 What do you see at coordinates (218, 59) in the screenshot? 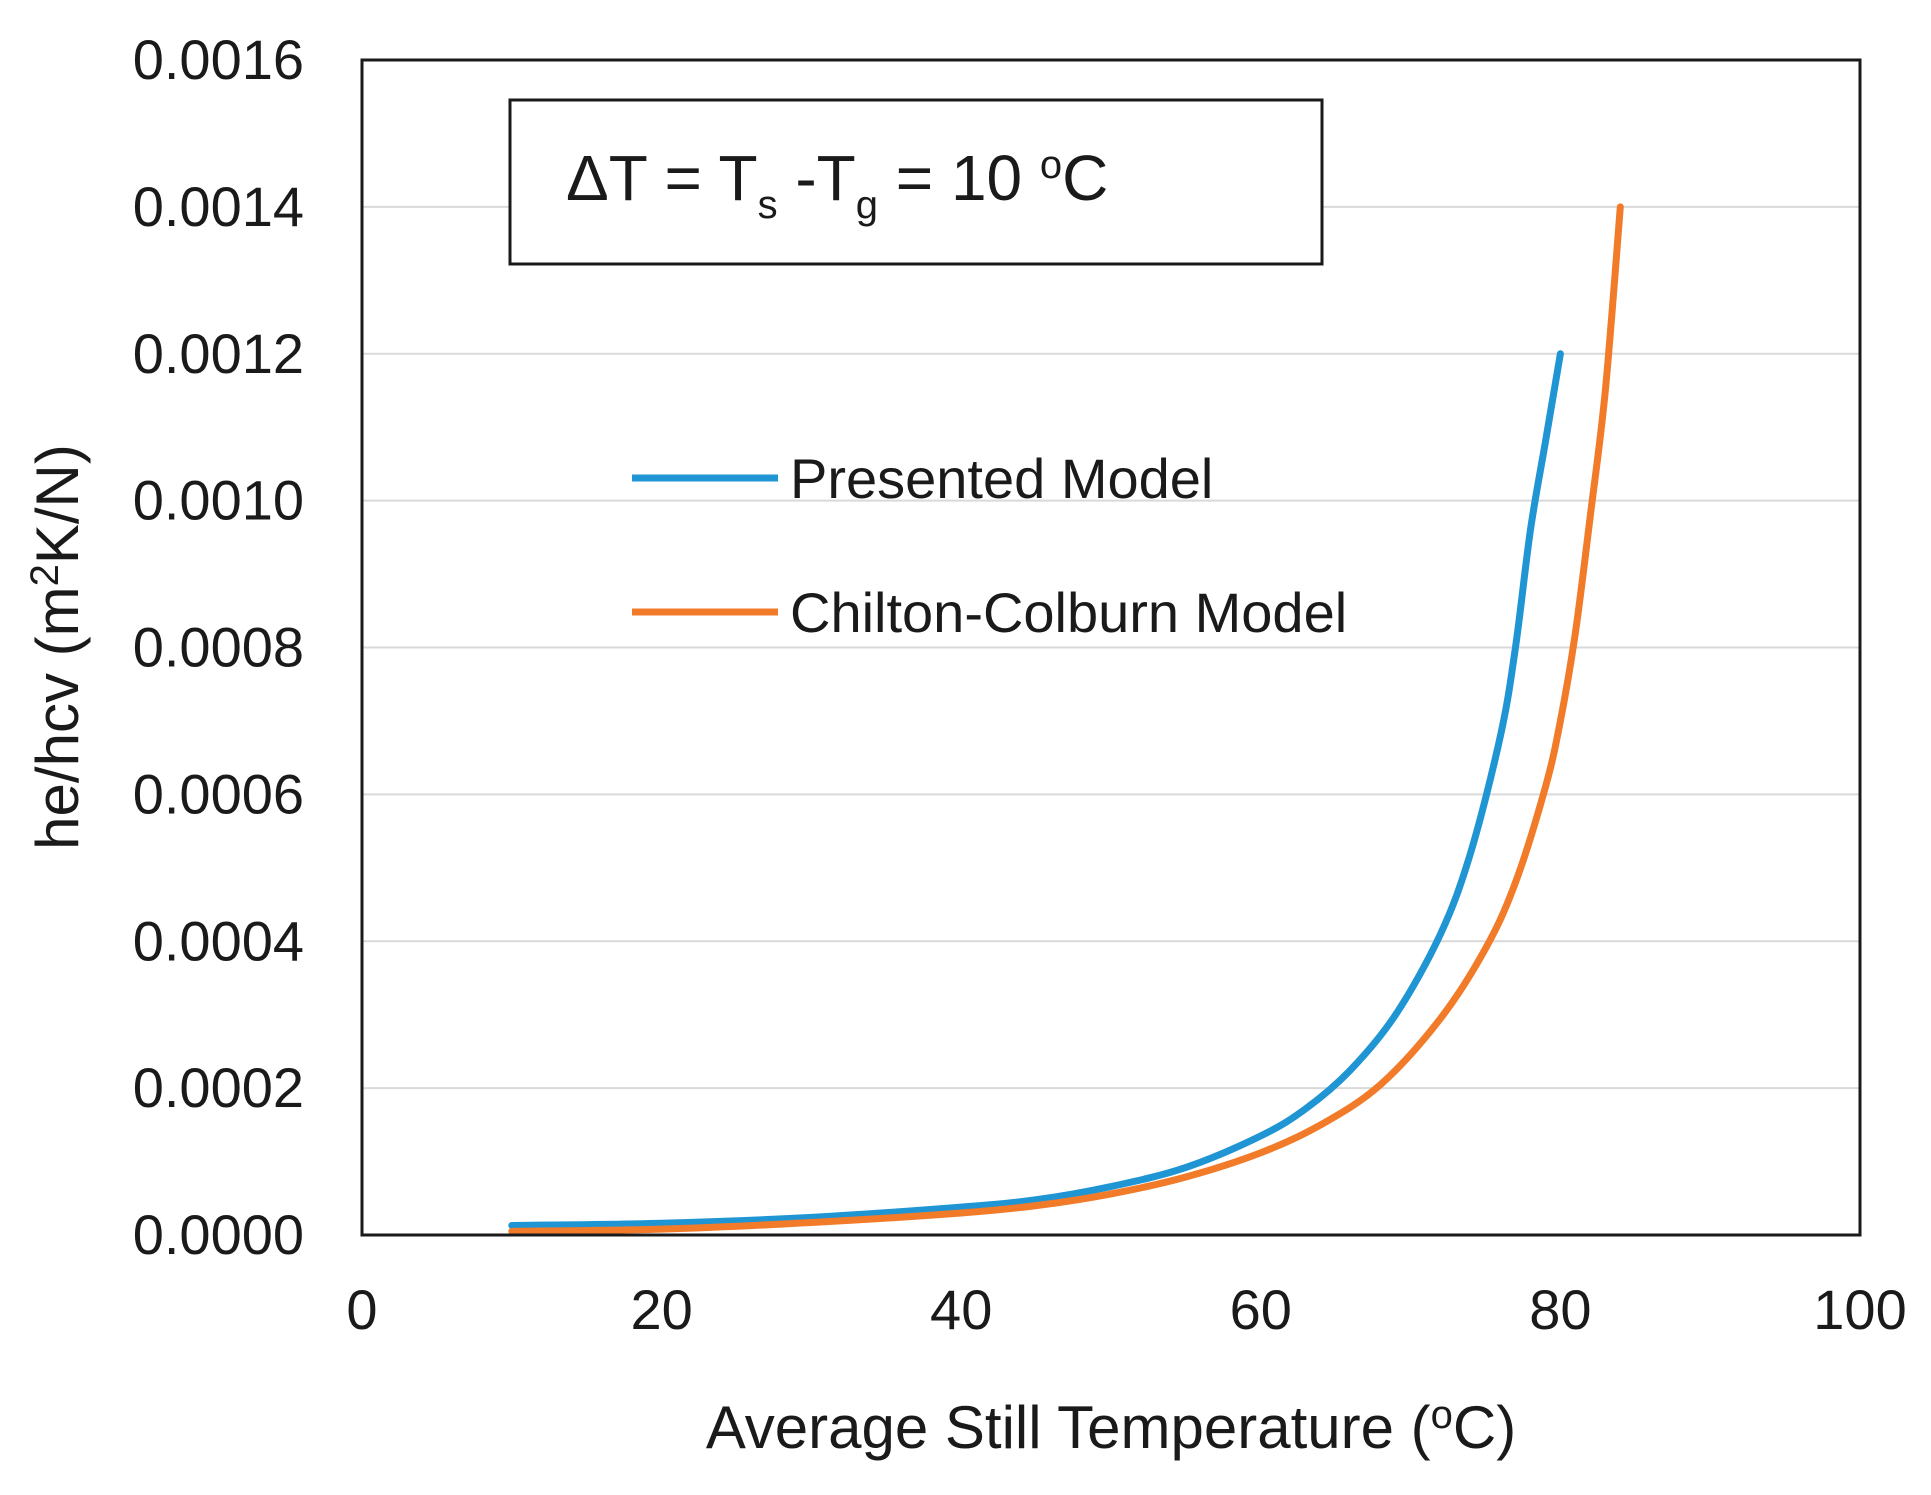
I see `y-tick-label: 0.0016` at bounding box center [218, 59].